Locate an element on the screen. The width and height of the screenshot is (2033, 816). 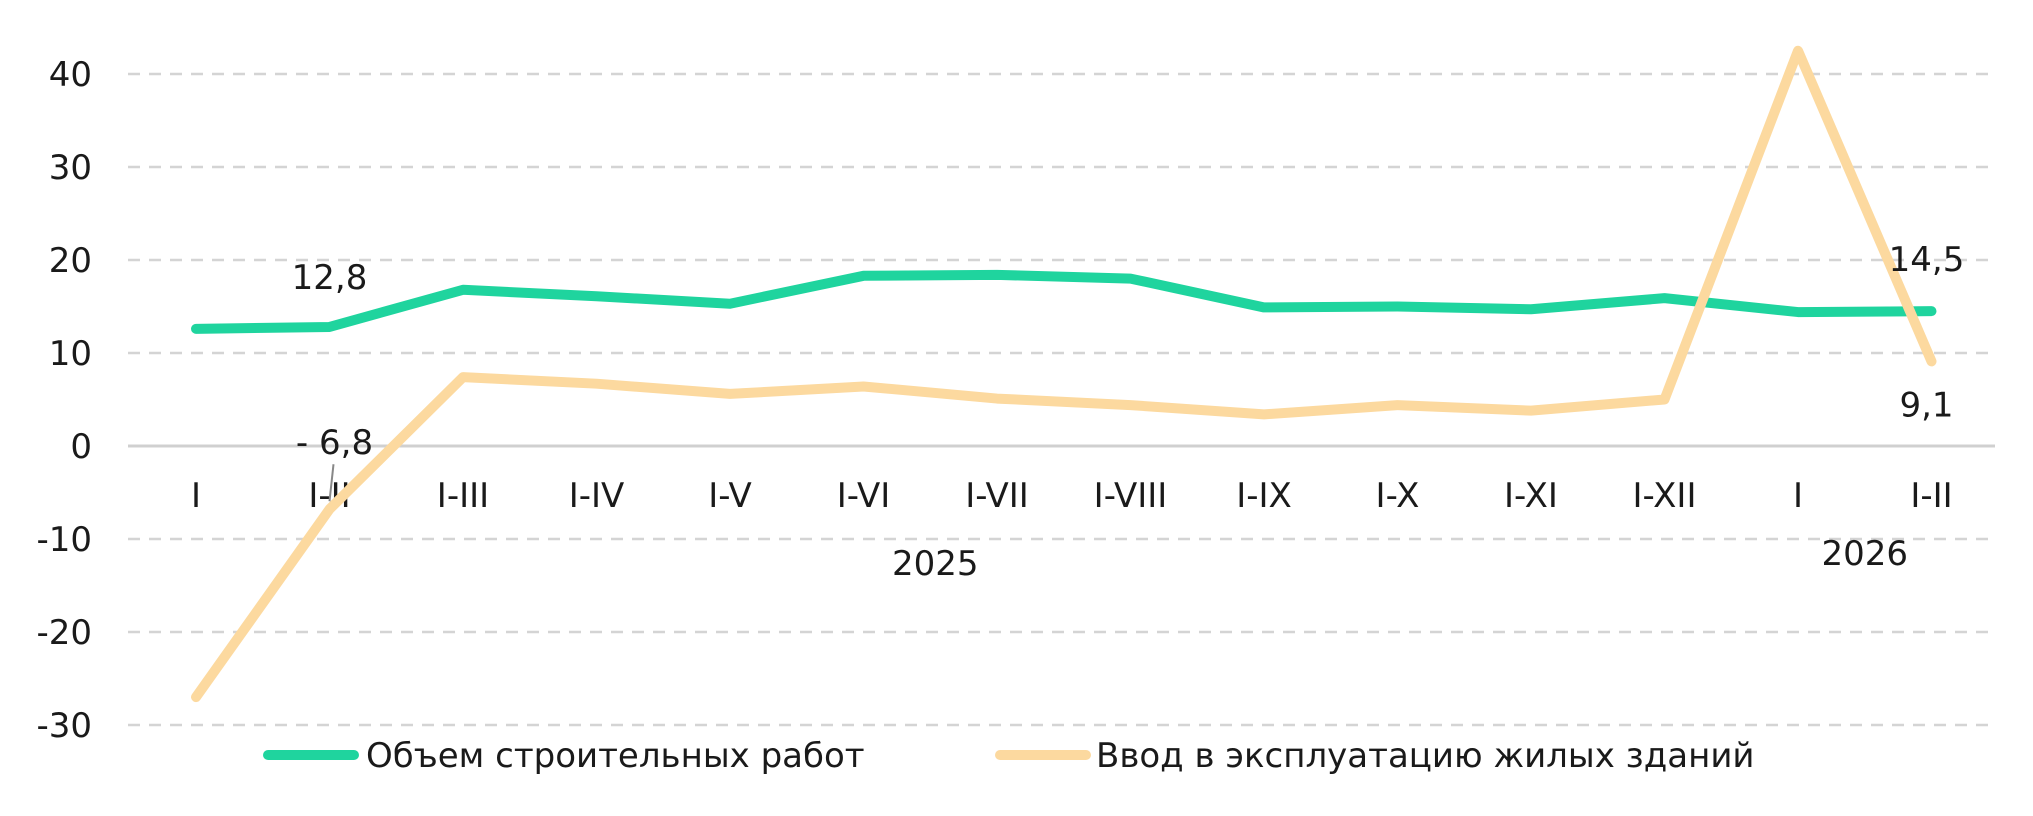
x-tick-label: I-X is located at coordinates (1398, 496).